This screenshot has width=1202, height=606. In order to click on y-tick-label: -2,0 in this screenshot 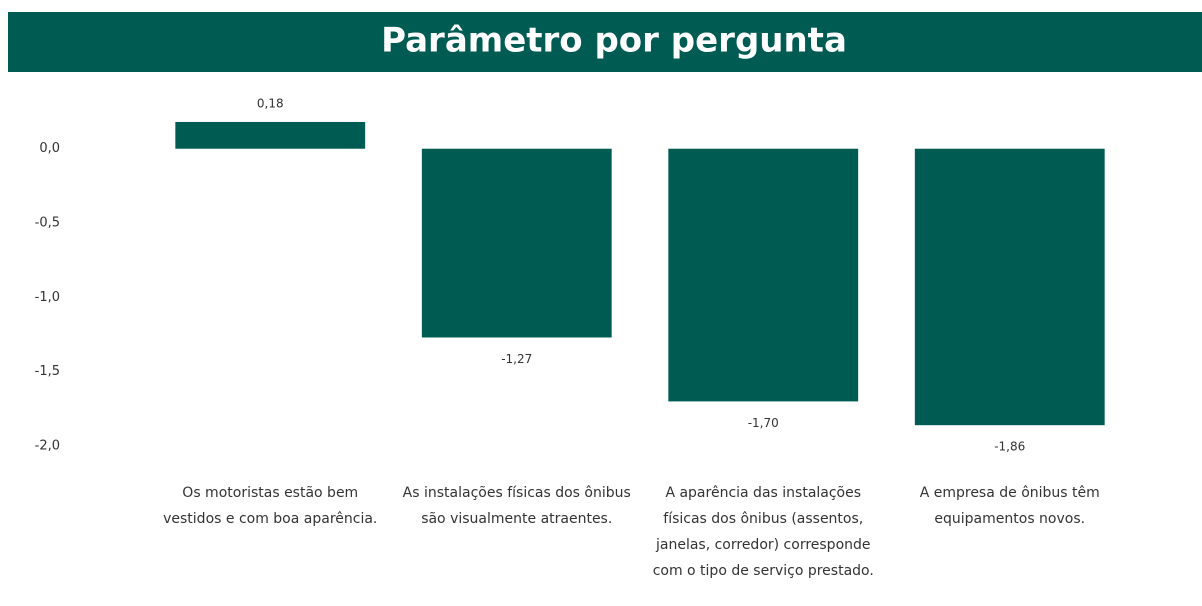, I will do `click(47, 446)`.